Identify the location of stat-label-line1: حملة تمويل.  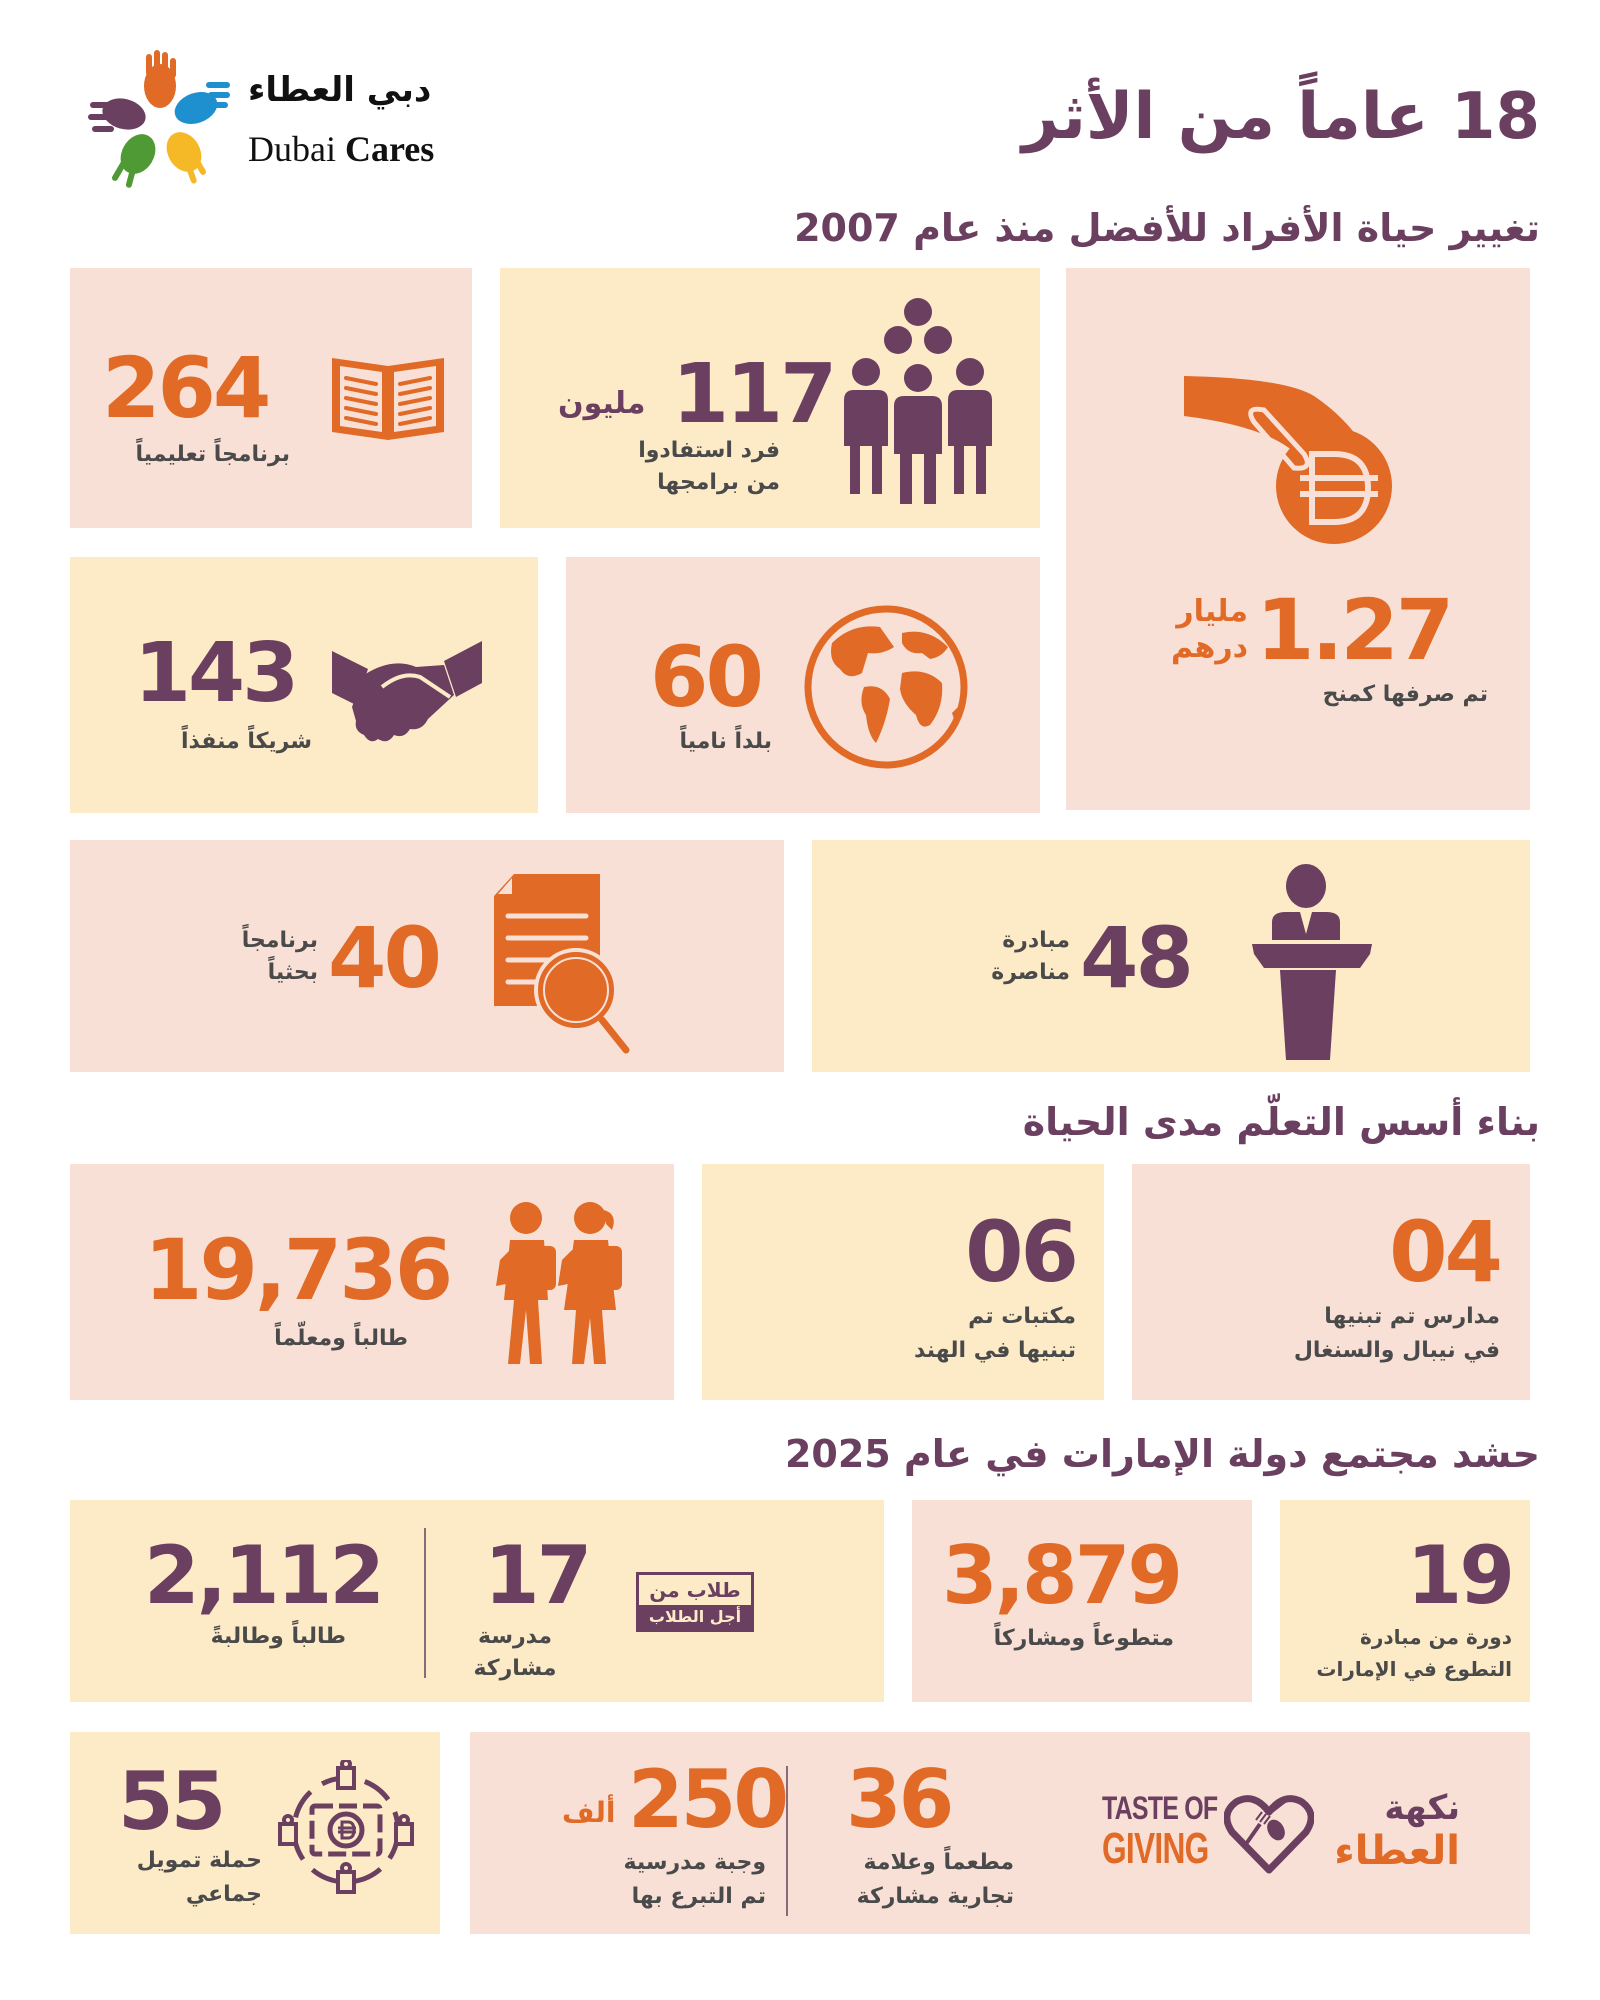
(199, 1860).